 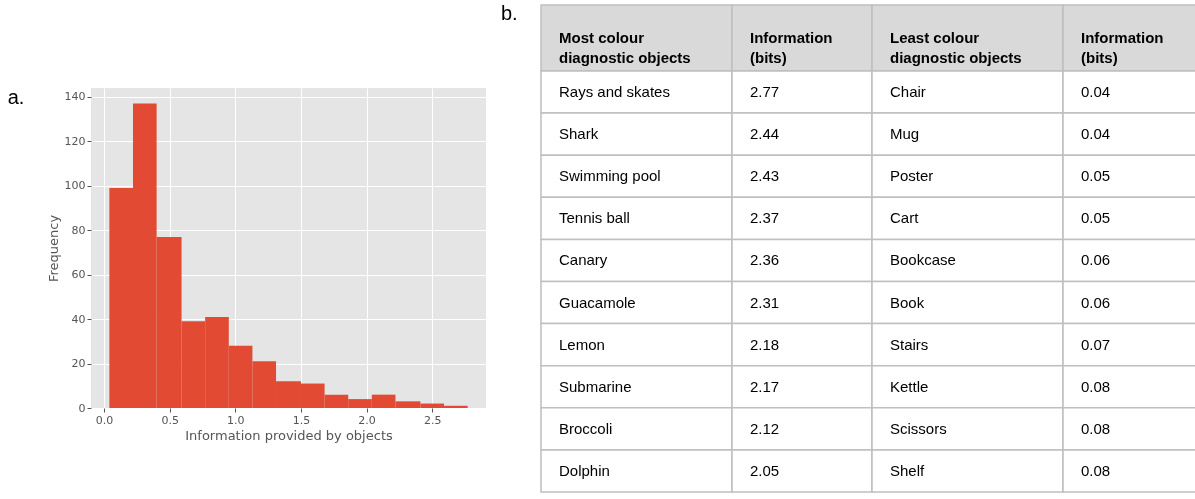 What do you see at coordinates (583, 260) in the screenshot?
I see `text: Canary` at bounding box center [583, 260].